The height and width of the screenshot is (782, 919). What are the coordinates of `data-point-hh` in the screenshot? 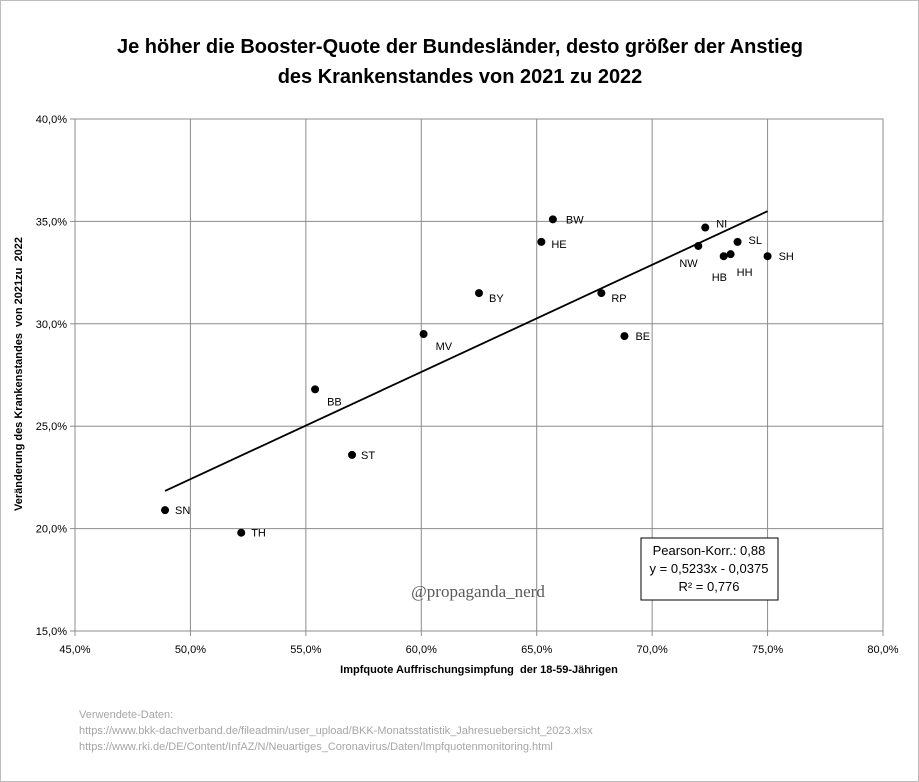 It's located at (730, 254).